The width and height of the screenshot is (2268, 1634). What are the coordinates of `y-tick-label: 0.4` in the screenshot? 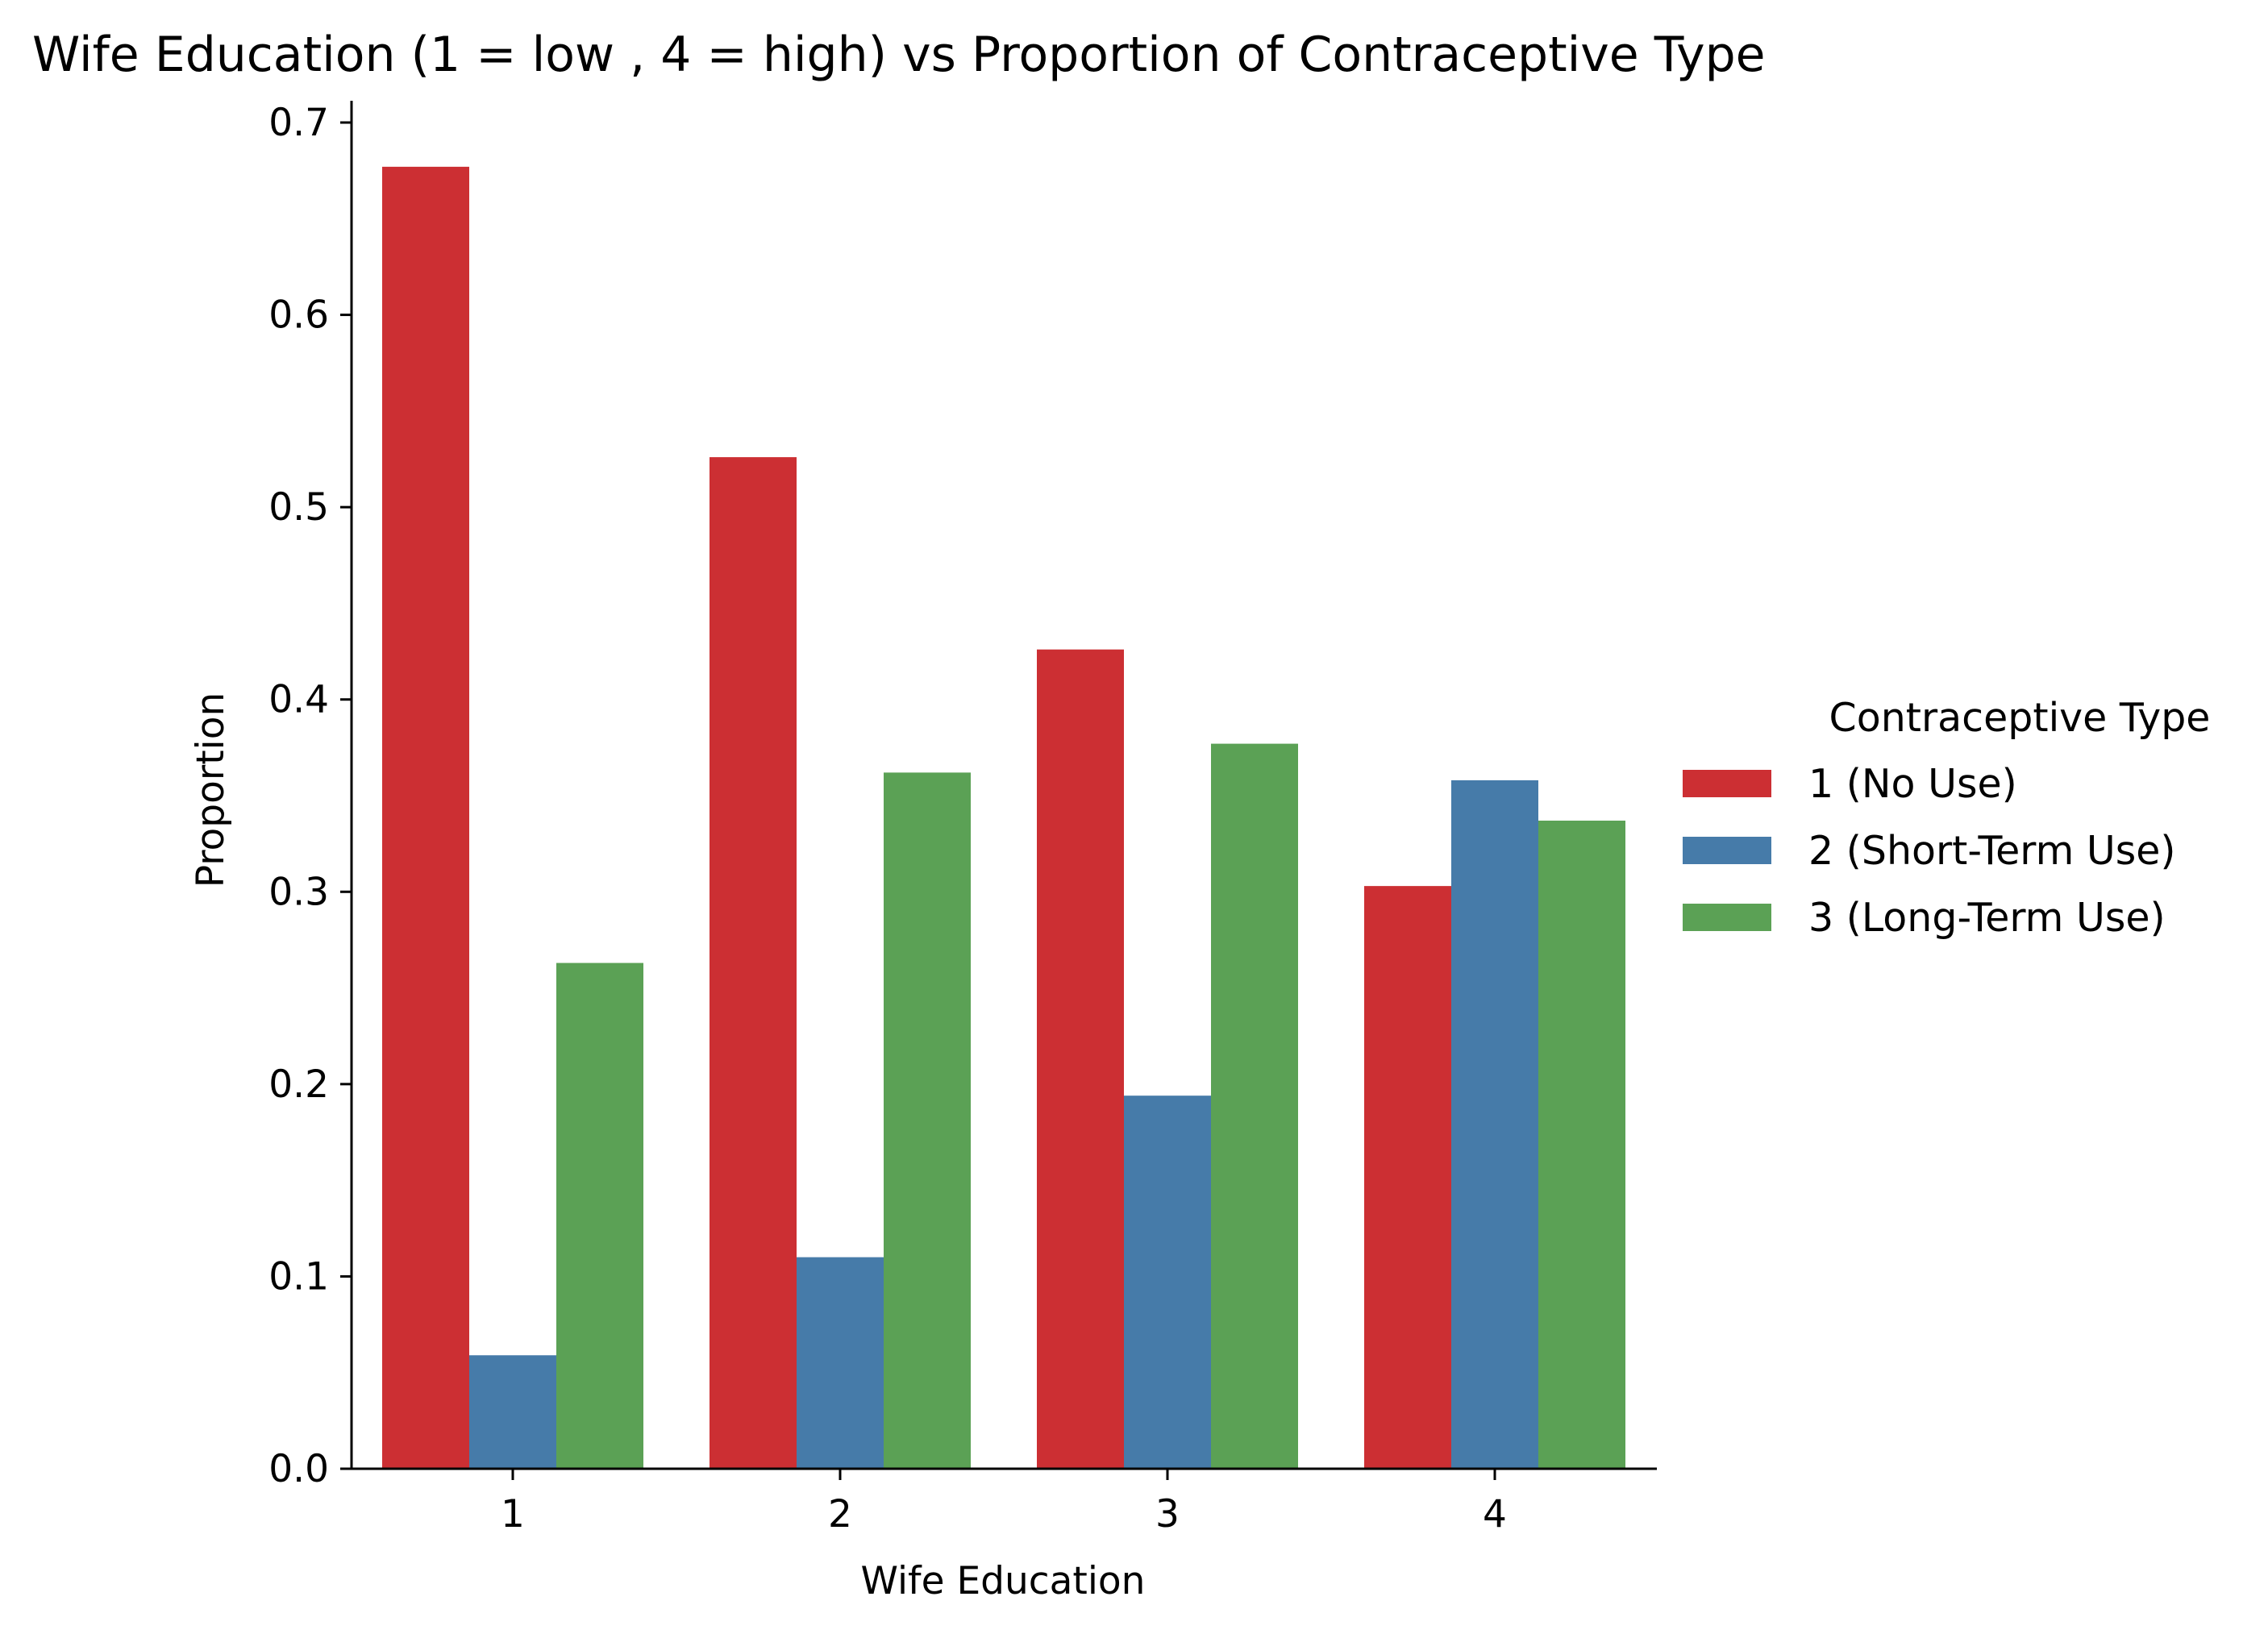 It's located at (298, 700).